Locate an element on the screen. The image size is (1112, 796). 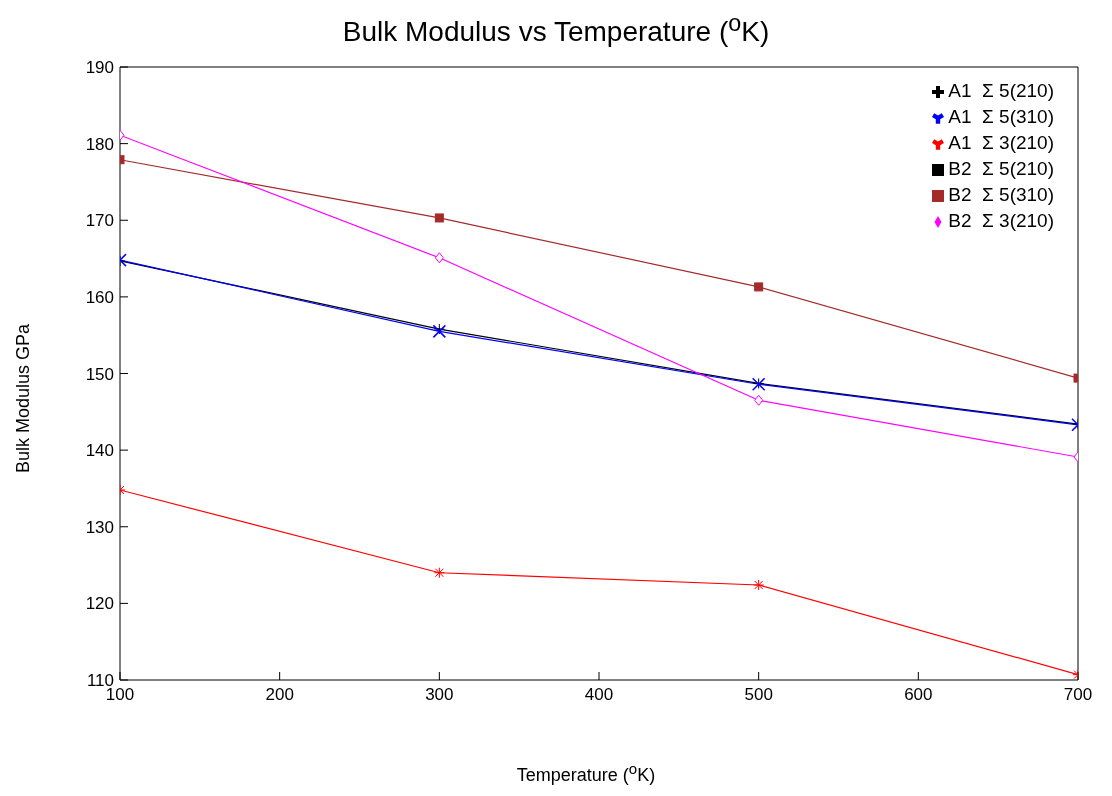
chart-title: Bulk Modulus vs Temperature ($^{o}$K) is located at coordinates (556, 29).